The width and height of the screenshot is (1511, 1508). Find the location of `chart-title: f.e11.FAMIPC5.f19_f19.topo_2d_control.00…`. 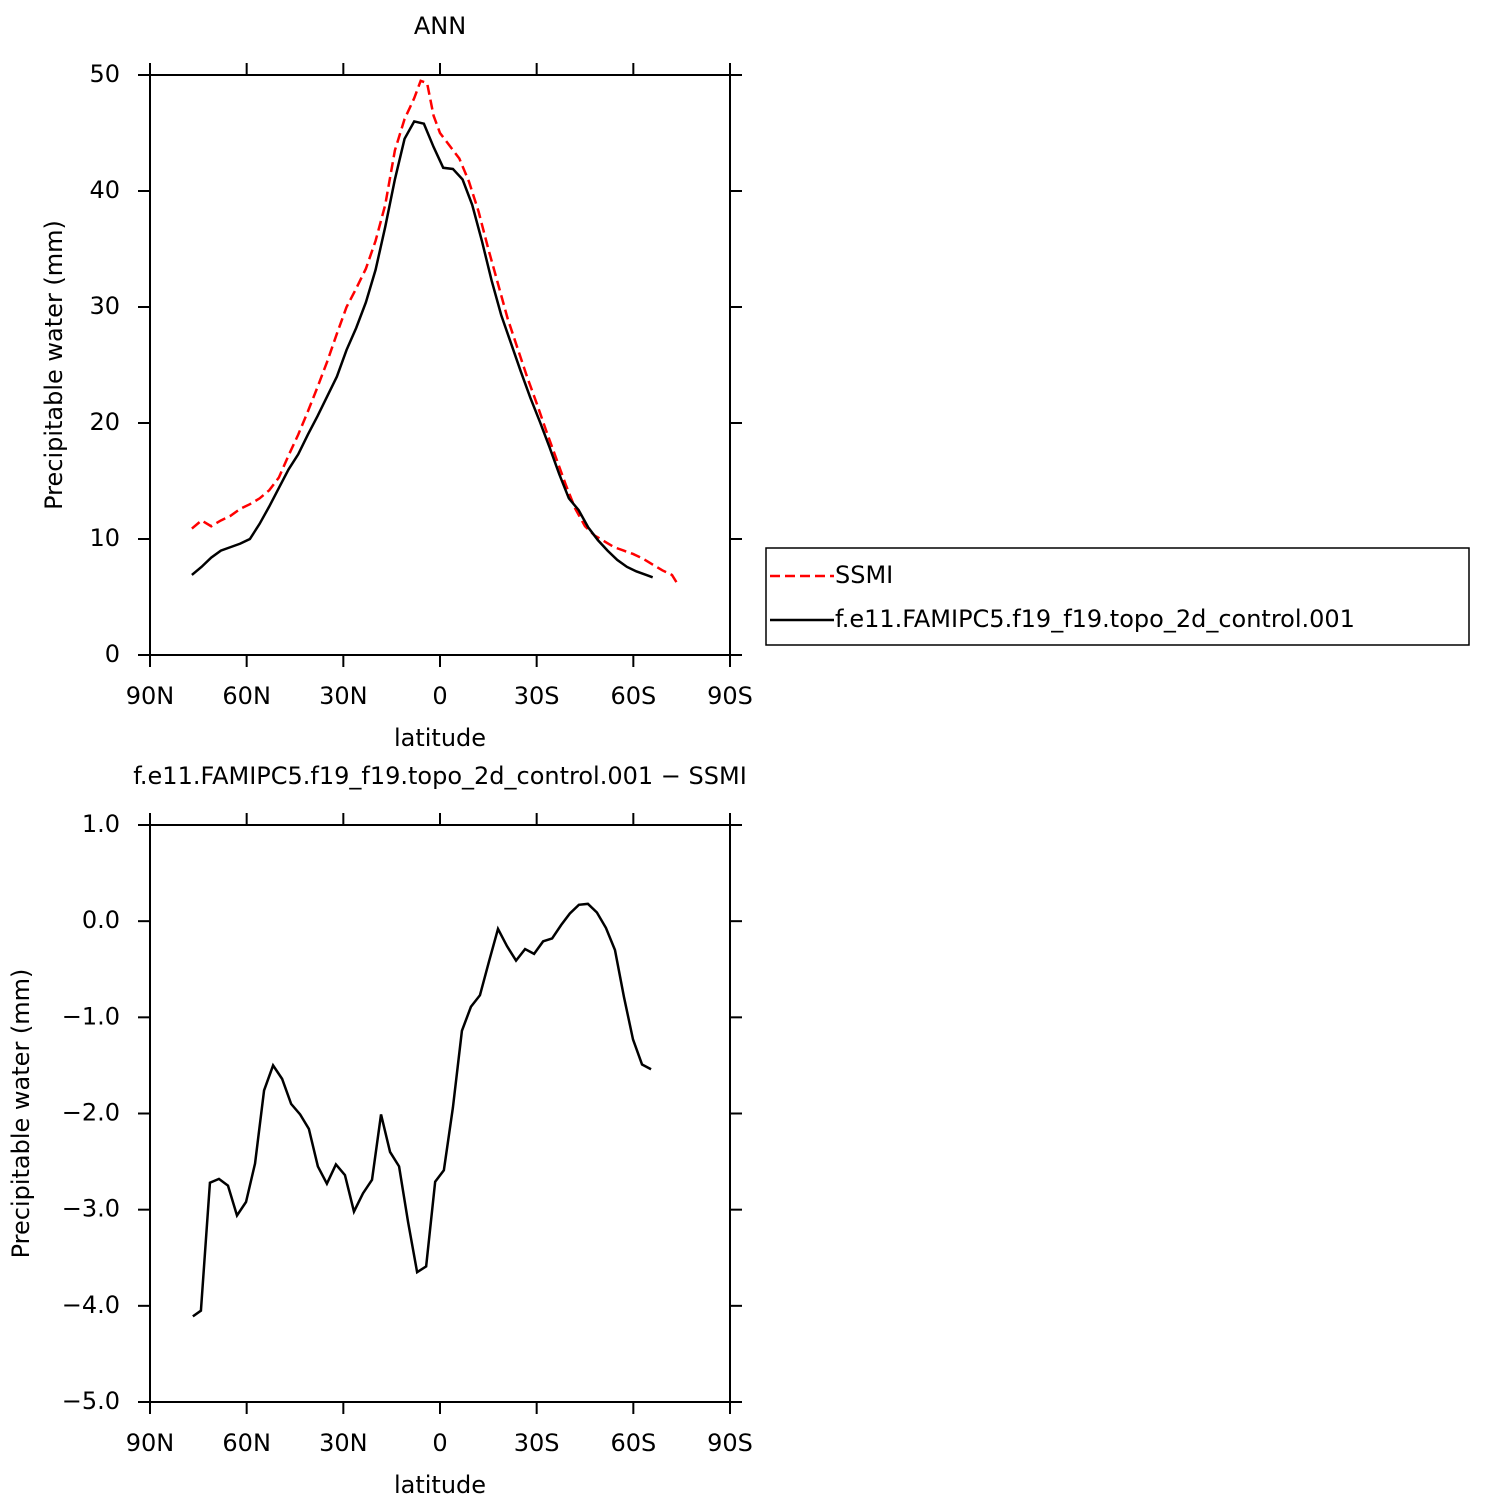

chart-title: f.e11.FAMIPC5.f19_f19.topo_2d_control.00… is located at coordinates (440, 776).